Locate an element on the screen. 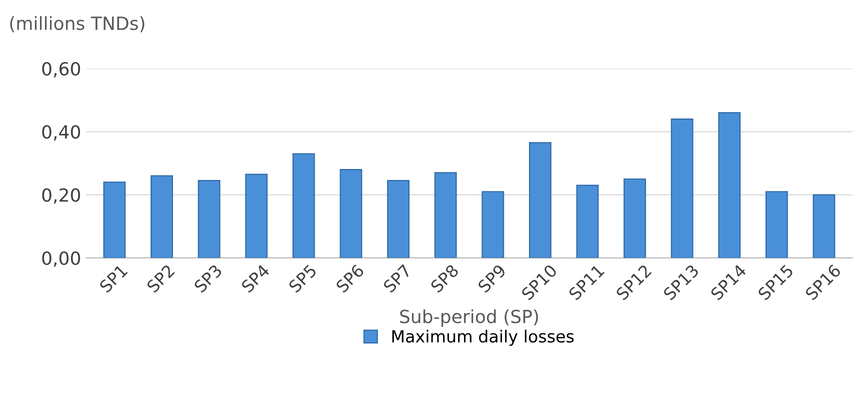 This screenshot has height=403, width=861. y-tick-label: 0,20 is located at coordinates (61, 196).